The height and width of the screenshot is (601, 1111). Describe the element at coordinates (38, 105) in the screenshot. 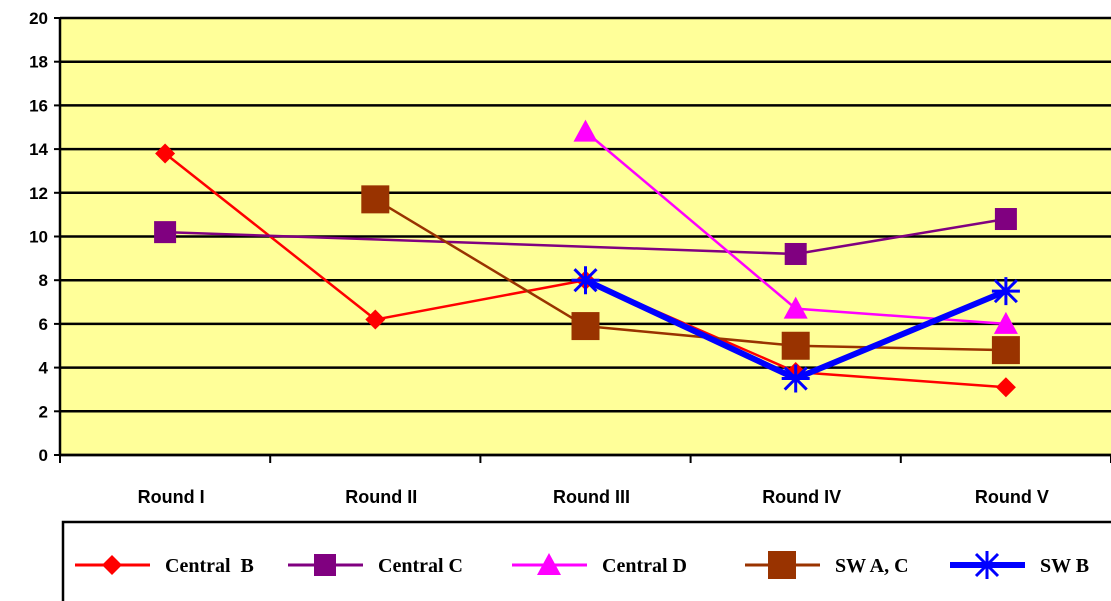

I see `y-tick-label: 16` at that location.